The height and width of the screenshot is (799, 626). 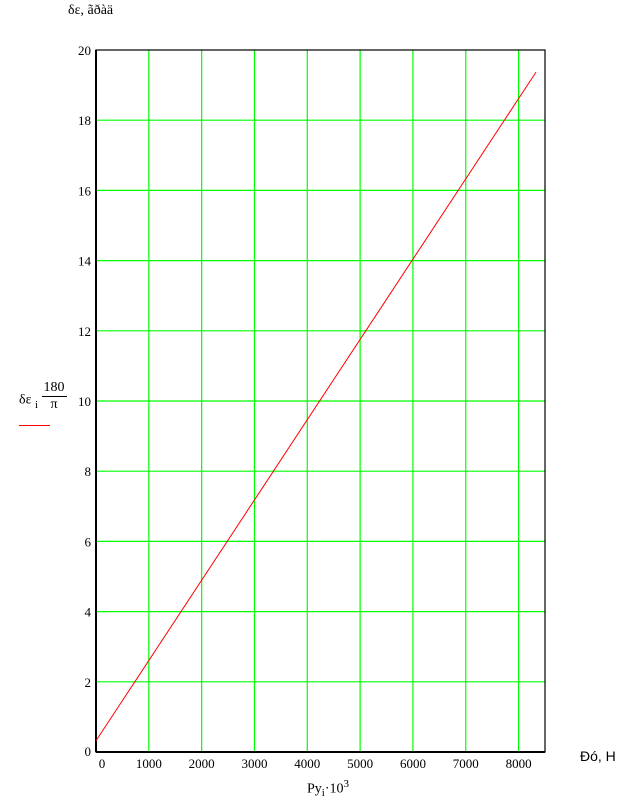 What do you see at coordinates (334, 789) in the screenshot?
I see `x-label-factor: ·10` at bounding box center [334, 789].